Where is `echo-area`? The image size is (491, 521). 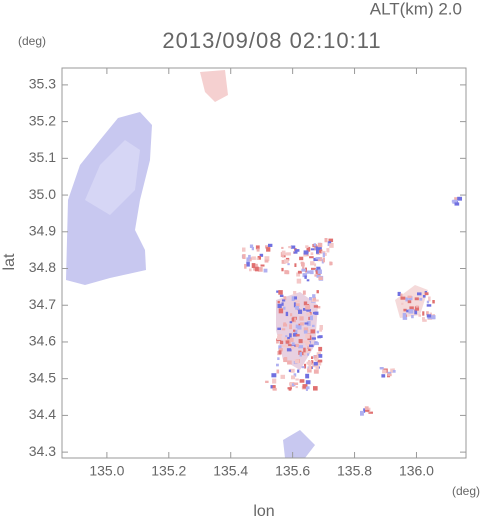 echo-area is located at coordinates (299, 444).